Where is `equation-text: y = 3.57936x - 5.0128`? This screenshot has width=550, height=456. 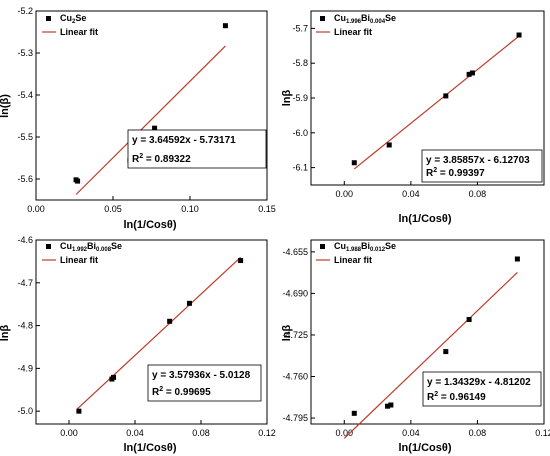
equation-text: y = 3.57936x - 5.0128 is located at coordinates (201, 375).